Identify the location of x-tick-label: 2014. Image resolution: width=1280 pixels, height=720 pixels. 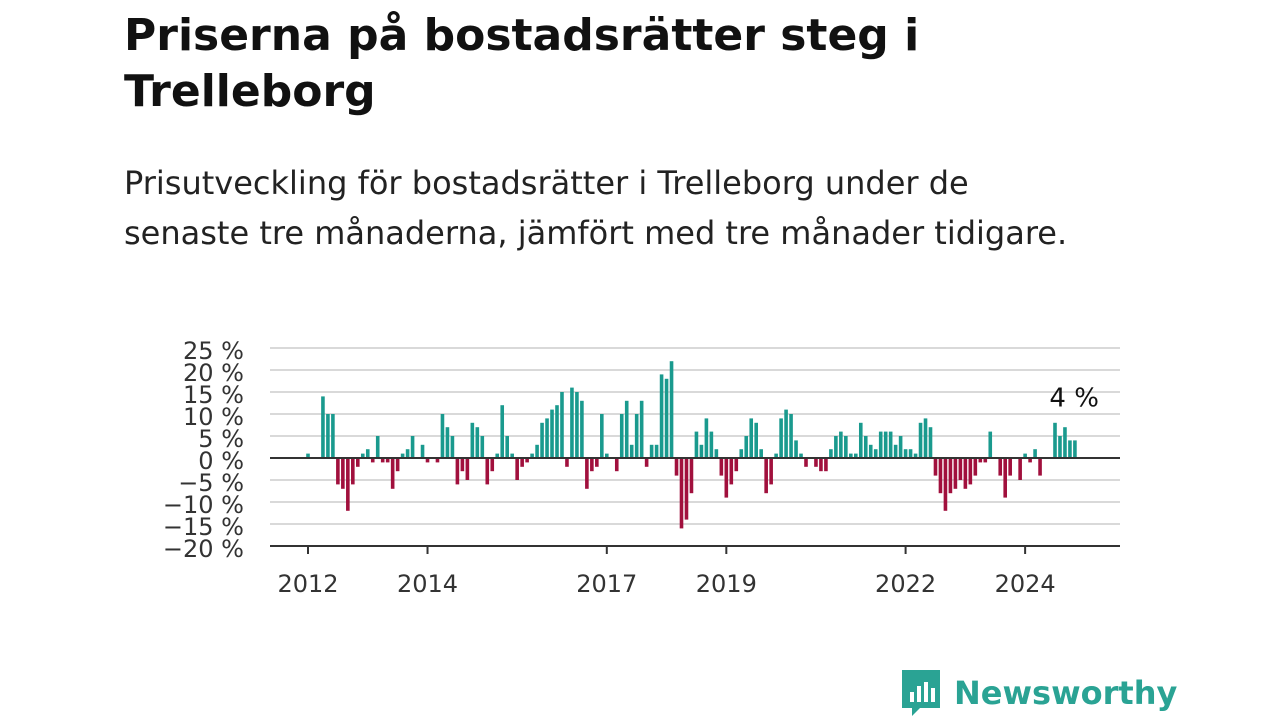
(427, 584).